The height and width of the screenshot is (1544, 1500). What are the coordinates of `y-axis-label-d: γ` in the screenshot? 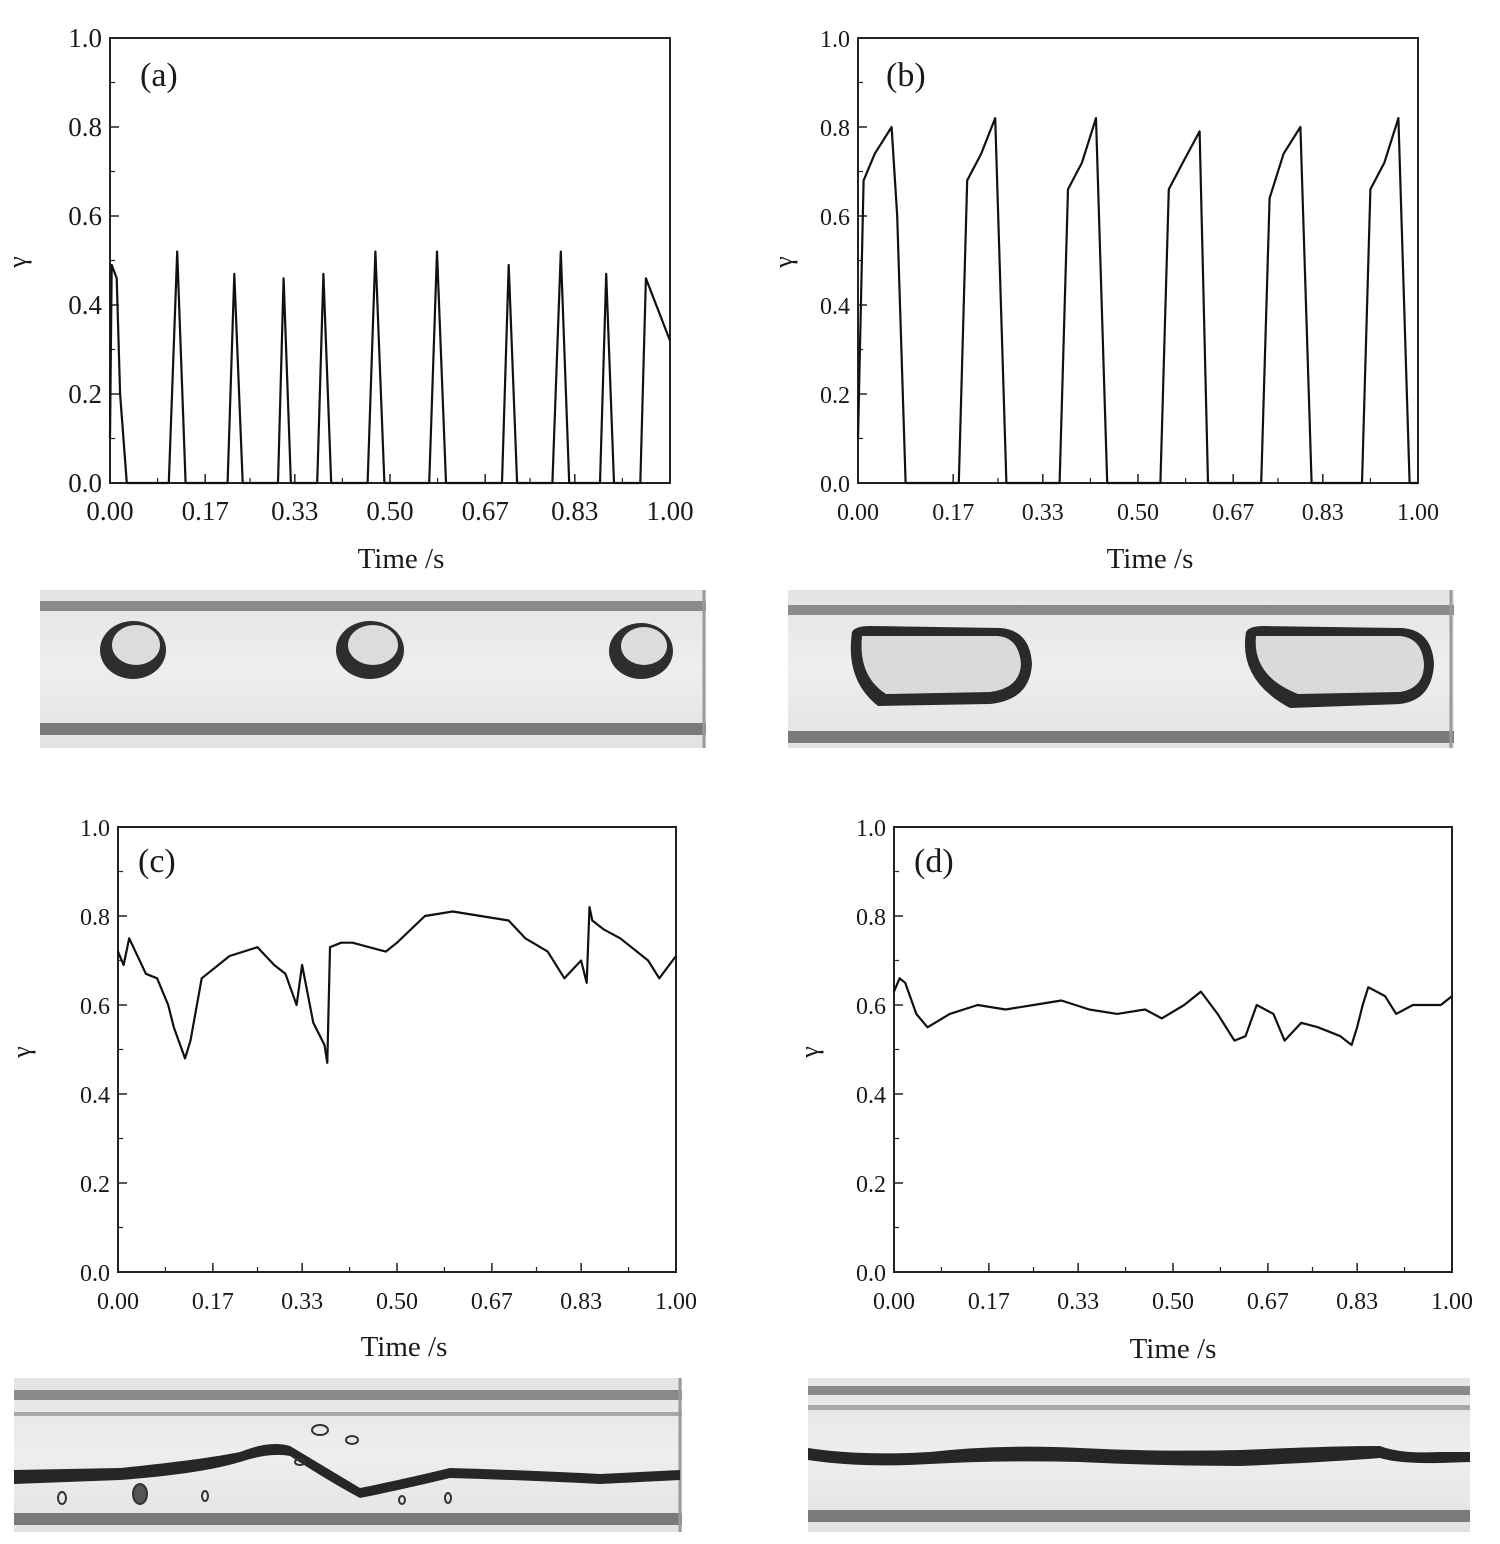 It's located at (809, 1052).